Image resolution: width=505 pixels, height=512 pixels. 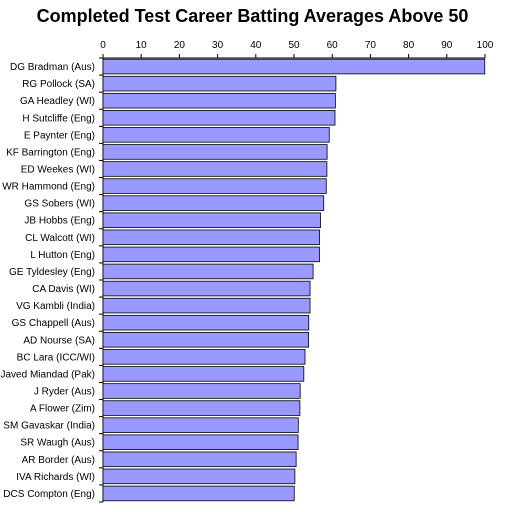 What do you see at coordinates (59, 135) in the screenshot?
I see `category-label: E Paynter (Eng)` at bounding box center [59, 135].